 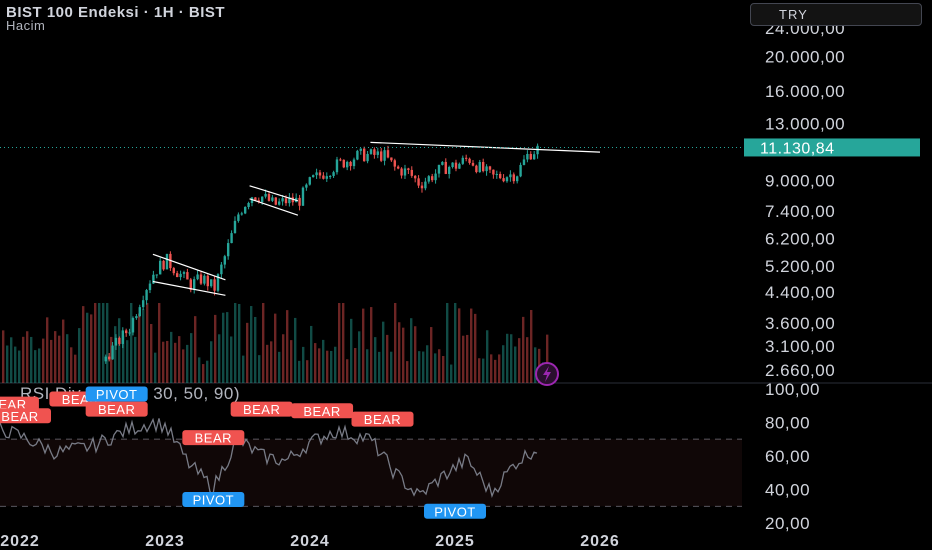 I want to click on rsi-levels, so click(x=371, y=472).